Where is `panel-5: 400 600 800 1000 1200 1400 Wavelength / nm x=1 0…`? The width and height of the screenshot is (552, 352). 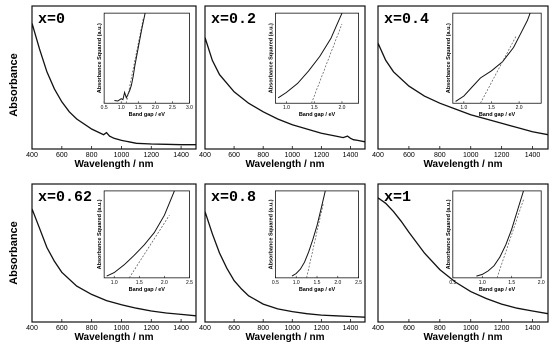
panel-5: 400 600 800 1000 1200 1400 Wavelength / nm x=1 0… is located at coordinates (460, 263).